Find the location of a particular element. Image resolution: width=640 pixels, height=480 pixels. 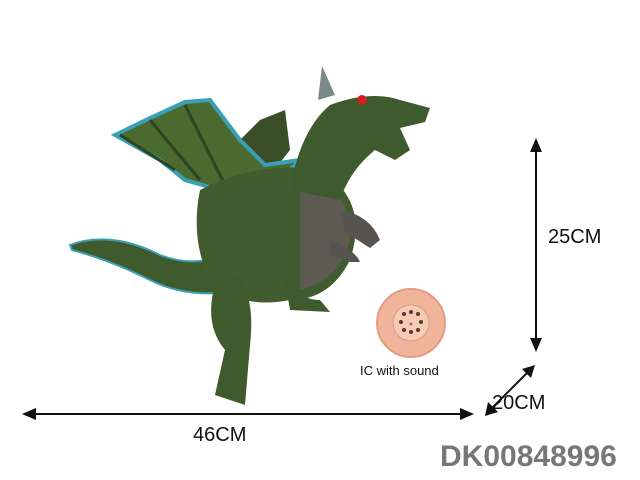

height-label: 25CM is located at coordinates (575, 237).